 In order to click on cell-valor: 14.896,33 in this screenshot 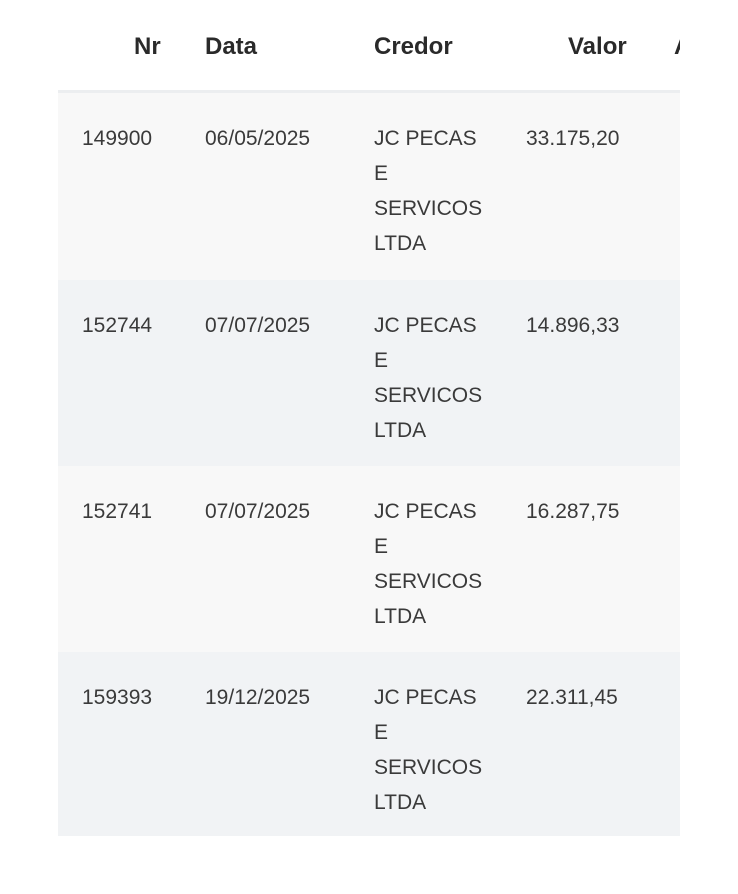, I will do `click(573, 325)`.